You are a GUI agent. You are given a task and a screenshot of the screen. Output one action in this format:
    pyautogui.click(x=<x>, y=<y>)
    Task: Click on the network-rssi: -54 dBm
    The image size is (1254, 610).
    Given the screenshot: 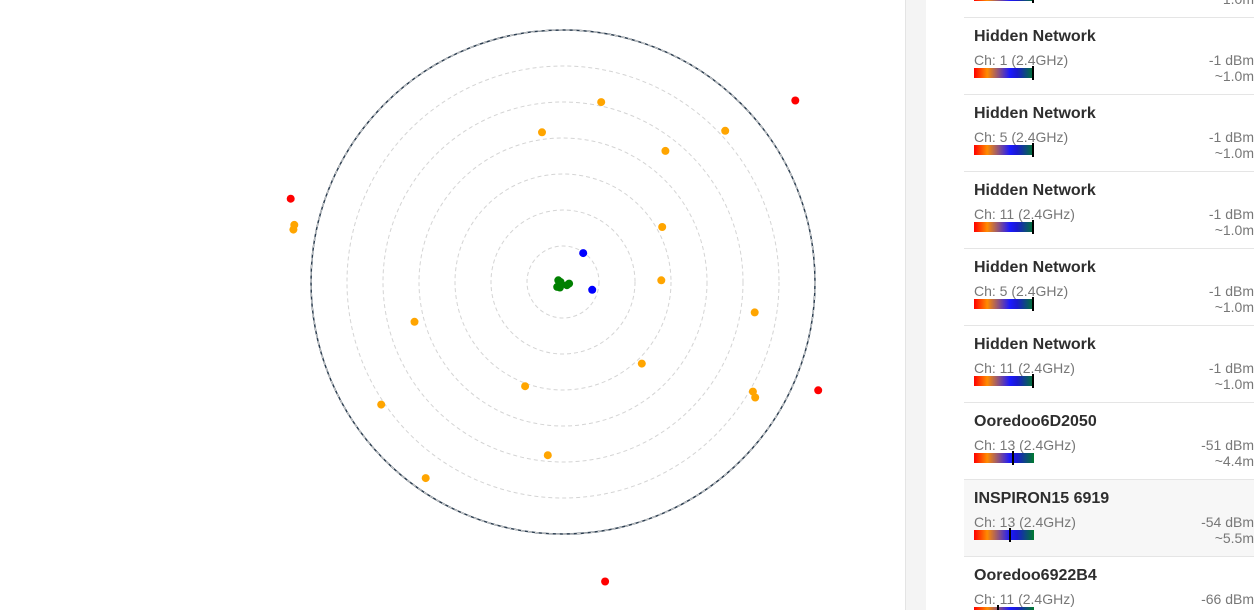 What is the action you would take?
    pyautogui.click(x=1227, y=522)
    